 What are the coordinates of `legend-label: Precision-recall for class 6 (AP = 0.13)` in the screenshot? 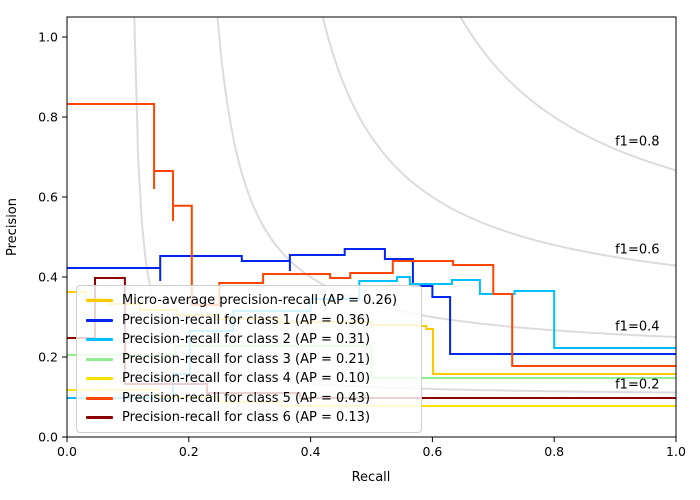 It's located at (246, 417).